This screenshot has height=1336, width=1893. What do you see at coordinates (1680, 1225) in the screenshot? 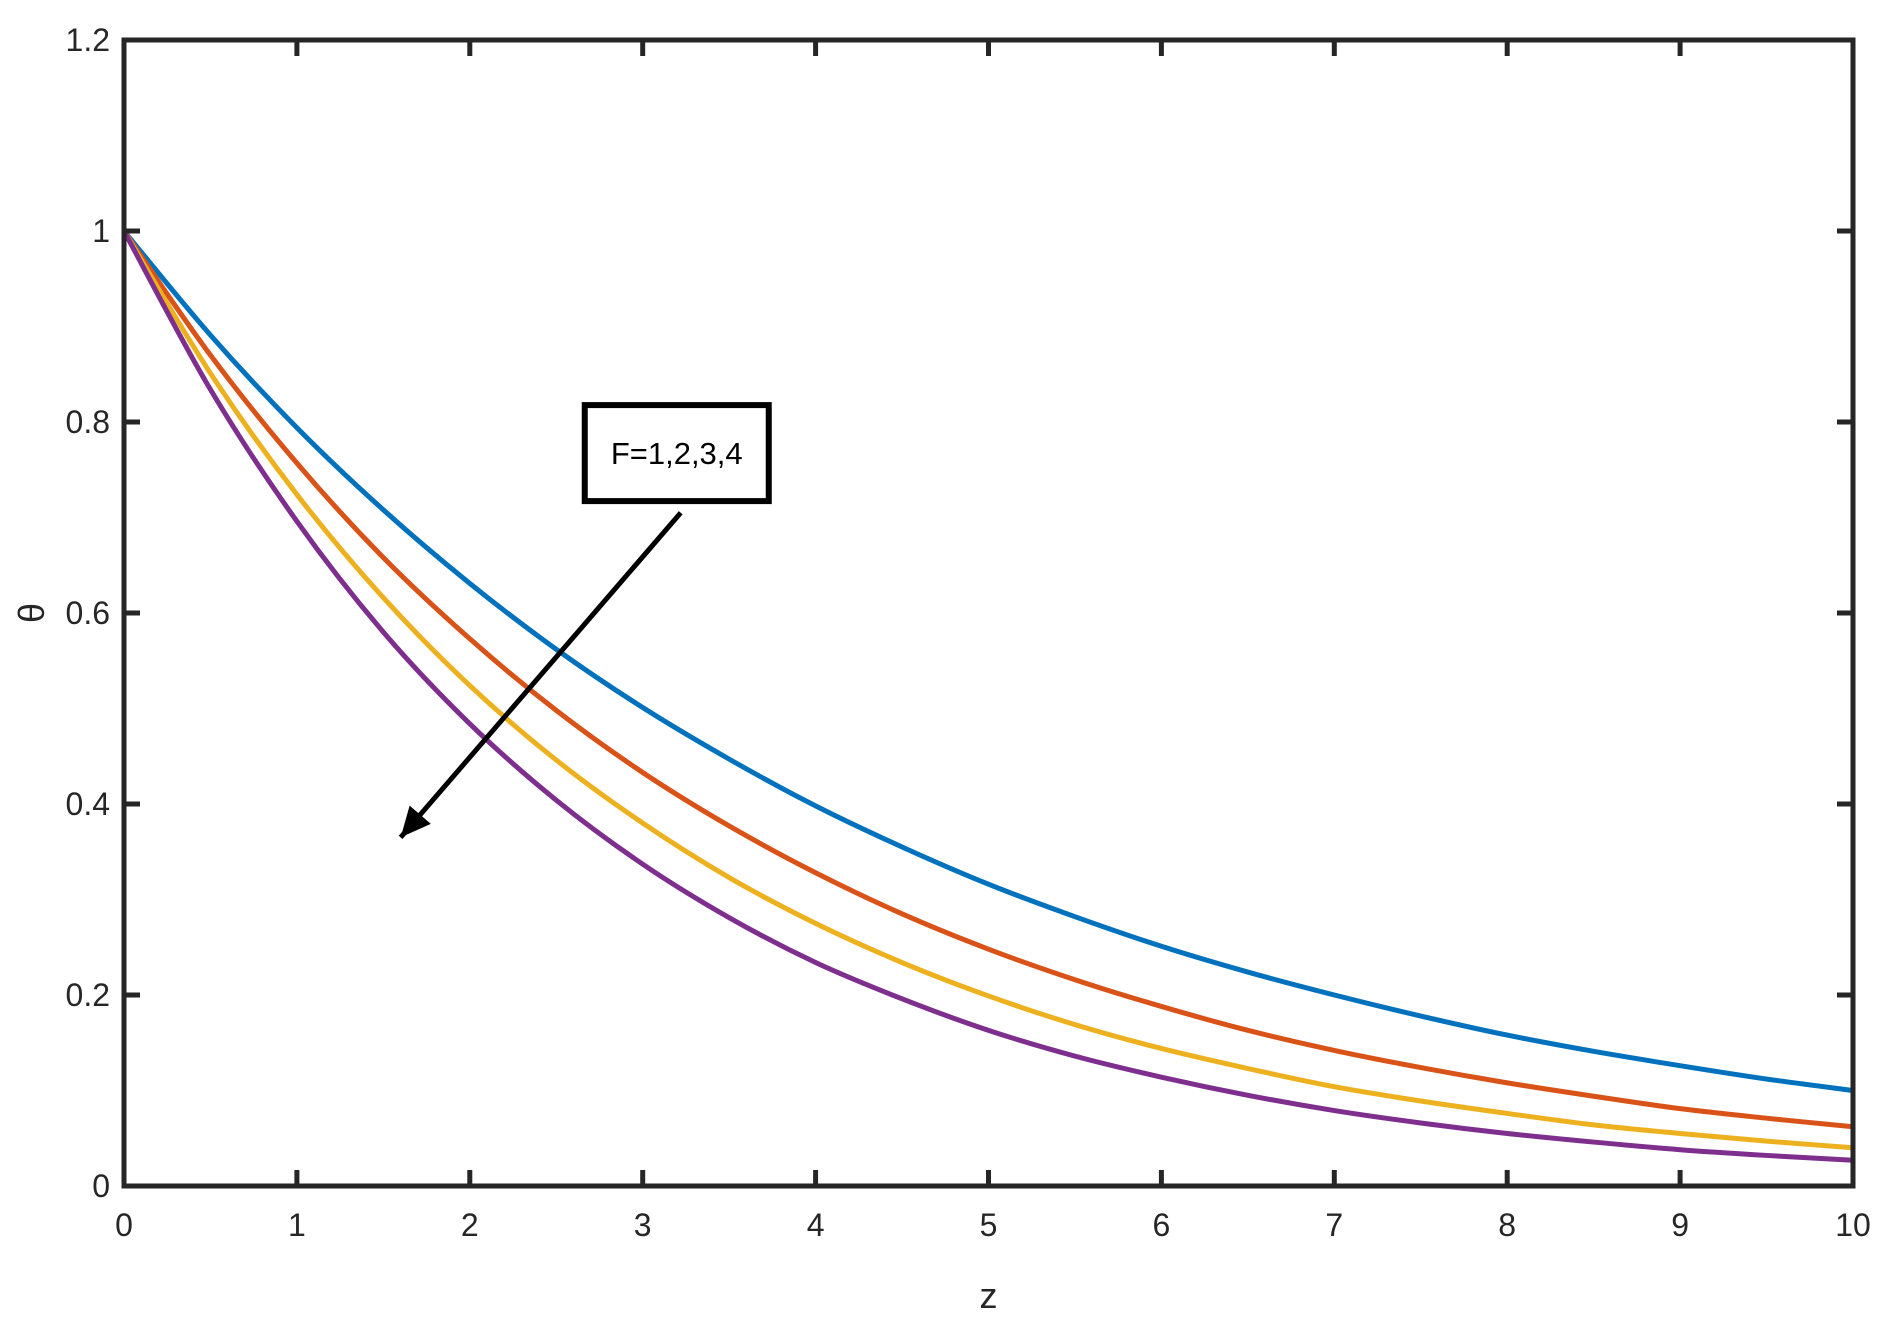
I see `x-tick-label: 9` at bounding box center [1680, 1225].